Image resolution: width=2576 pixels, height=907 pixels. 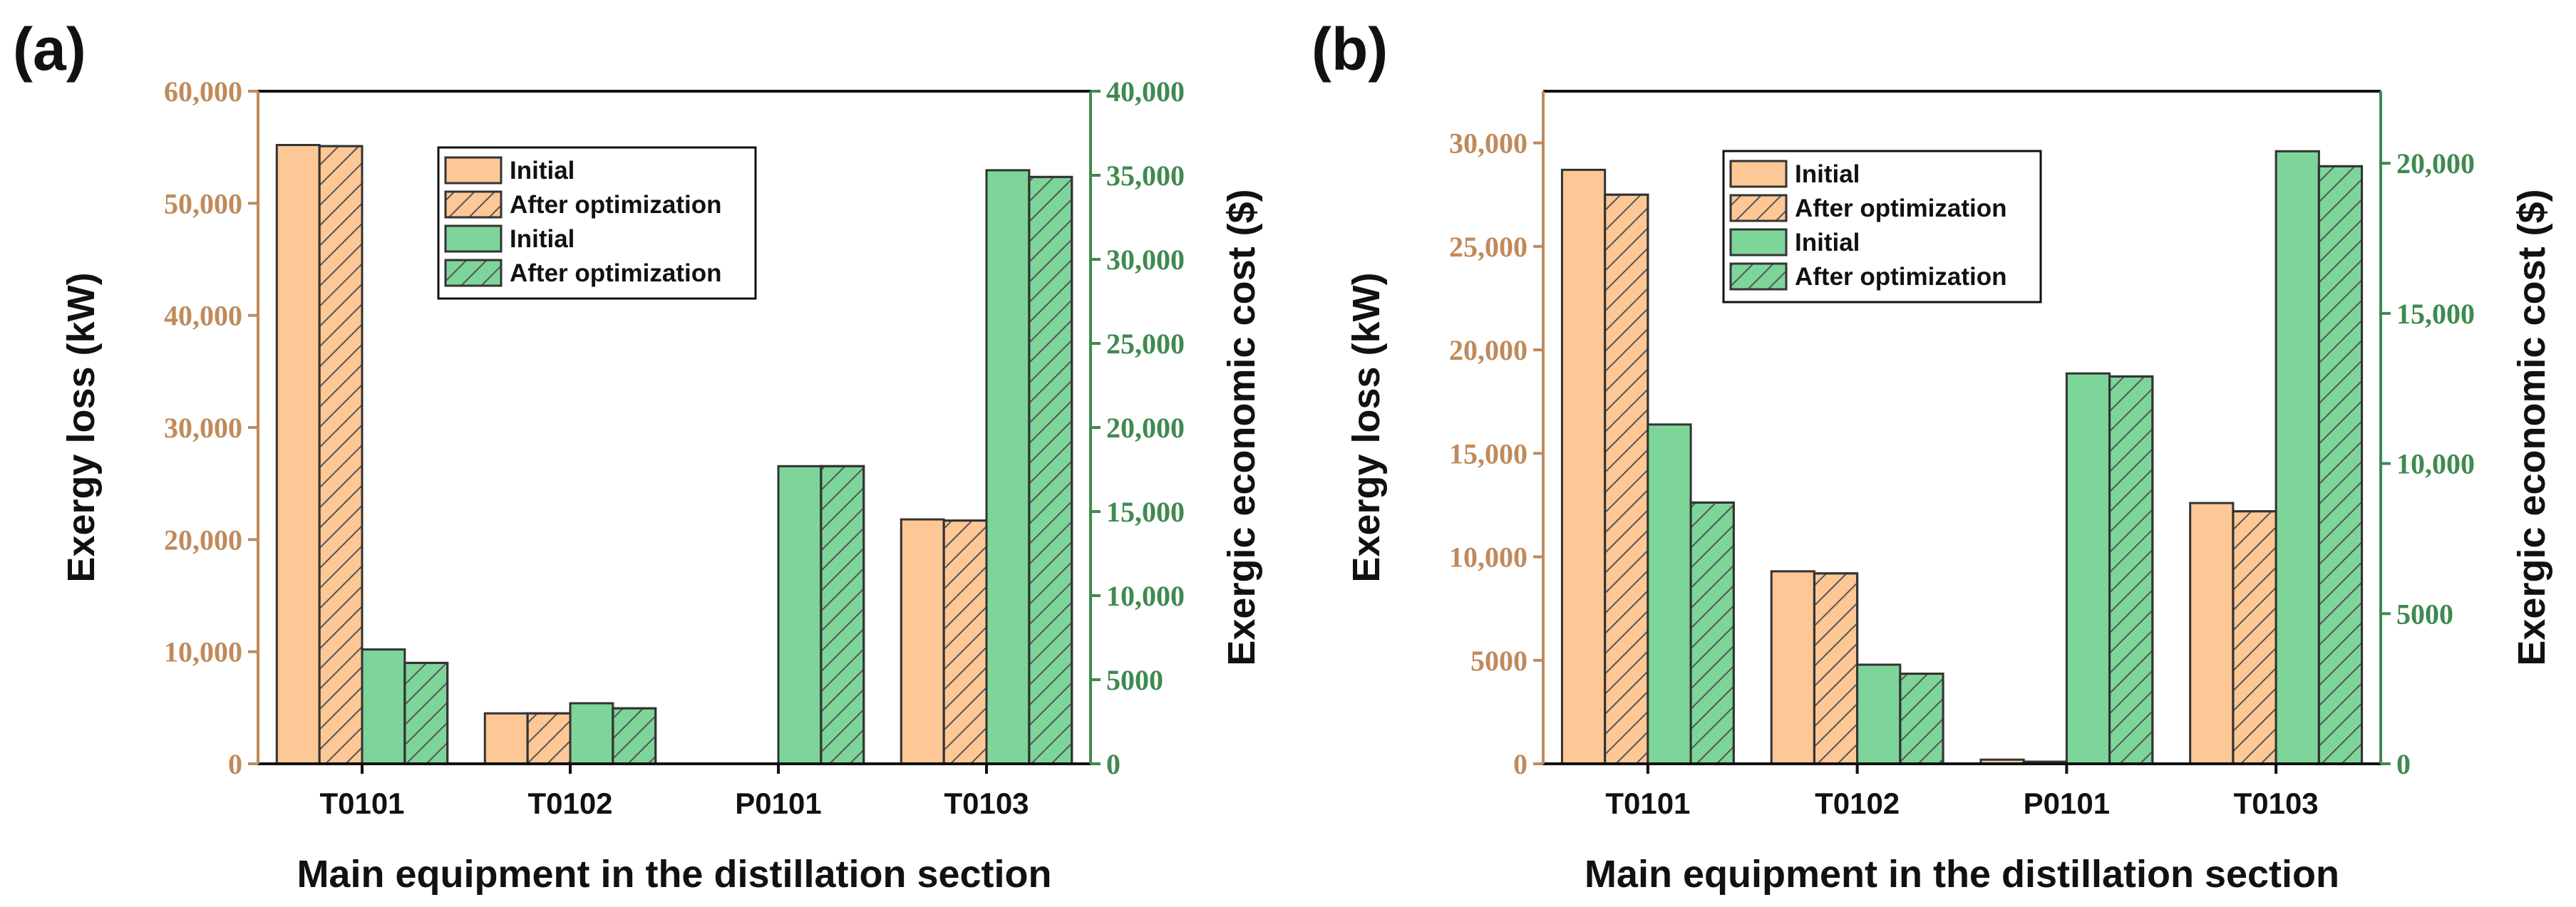 What do you see at coordinates (1350, 50) in the screenshot?
I see `panel-label: (b)` at bounding box center [1350, 50].